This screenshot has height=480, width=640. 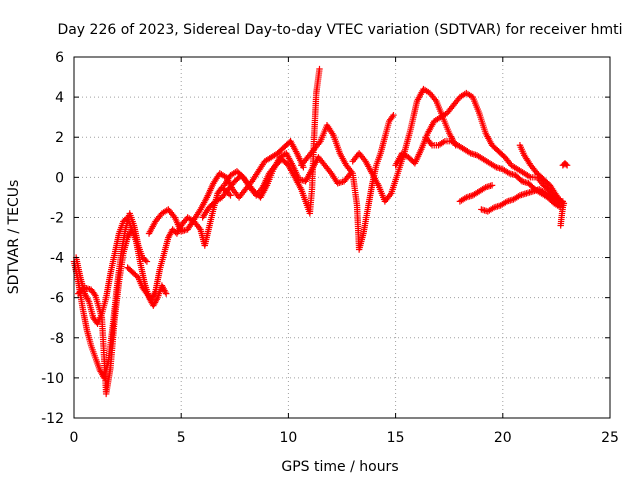 I want to click on y-tick-label: -12, so click(x=52, y=419).